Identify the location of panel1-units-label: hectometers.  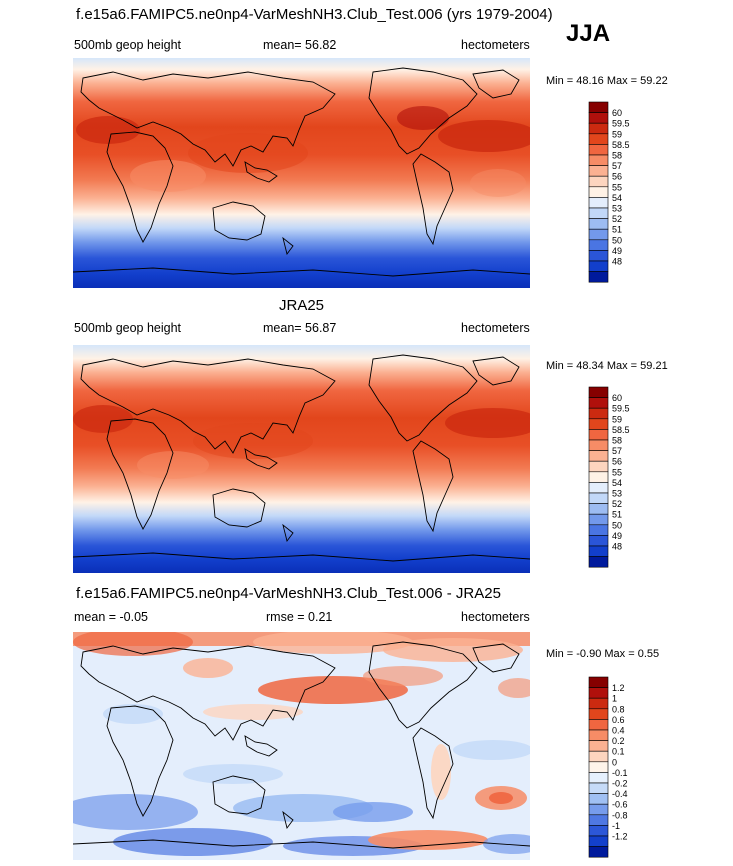
(495, 45).